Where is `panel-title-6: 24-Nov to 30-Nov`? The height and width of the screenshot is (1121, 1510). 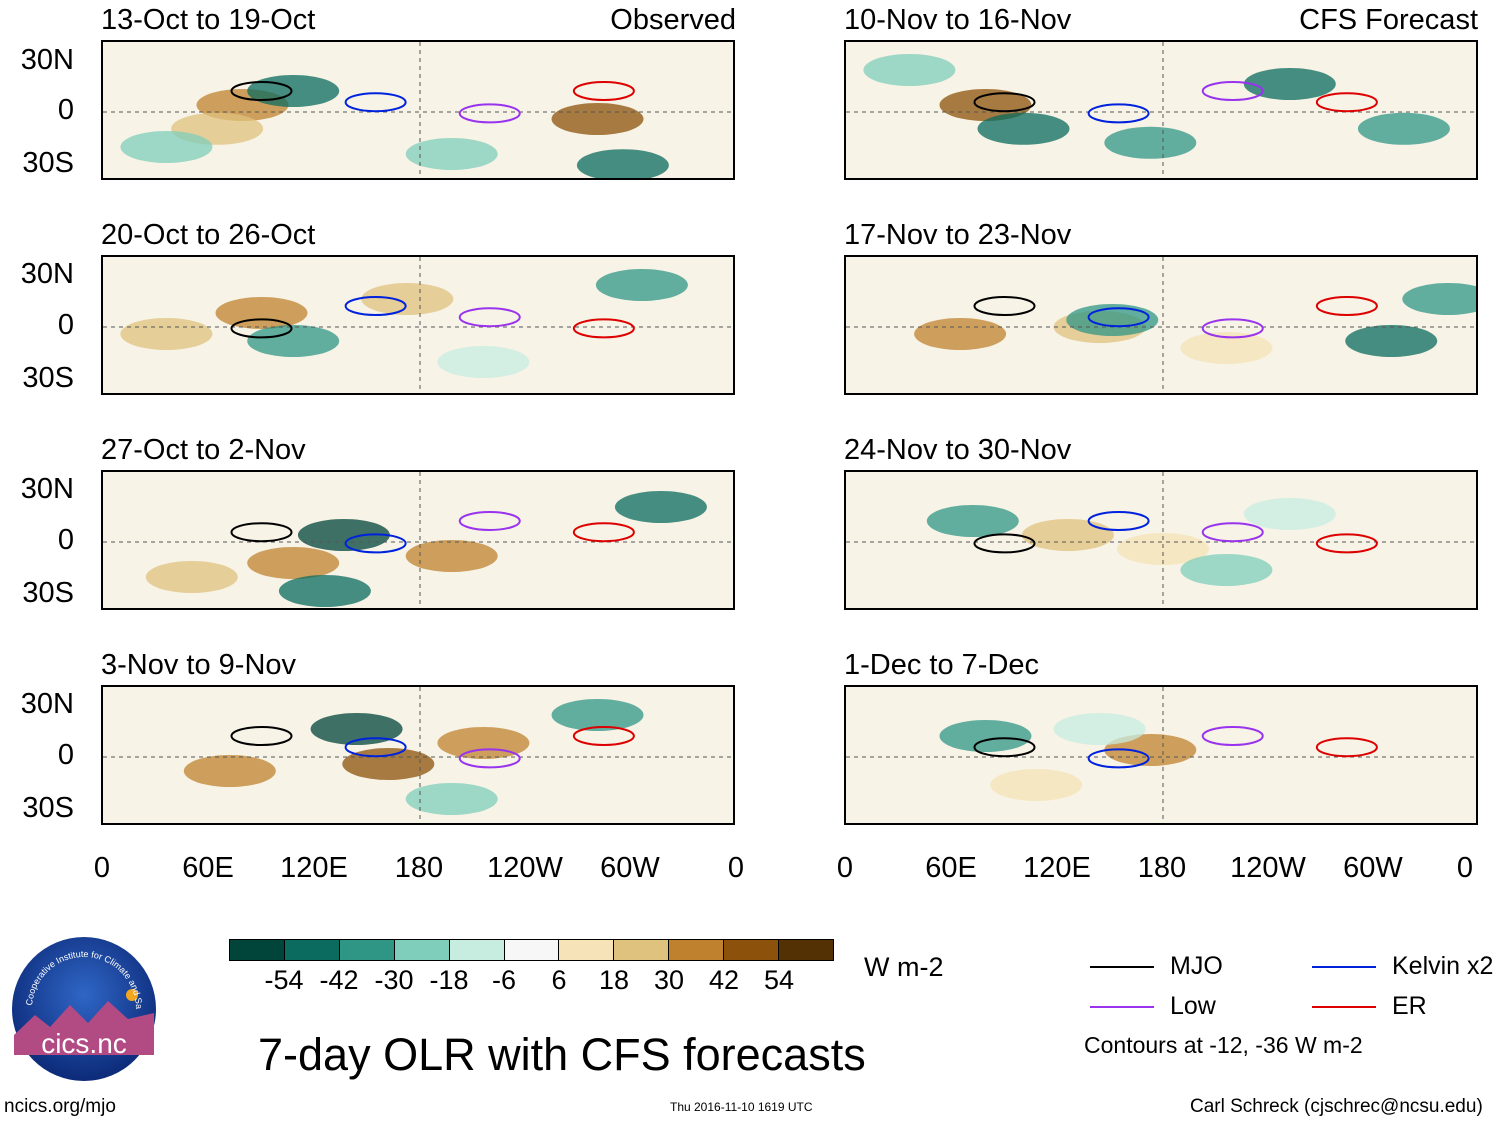
panel-title-6: 24-Nov to 30-Nov is located at coordinates (958, 450).